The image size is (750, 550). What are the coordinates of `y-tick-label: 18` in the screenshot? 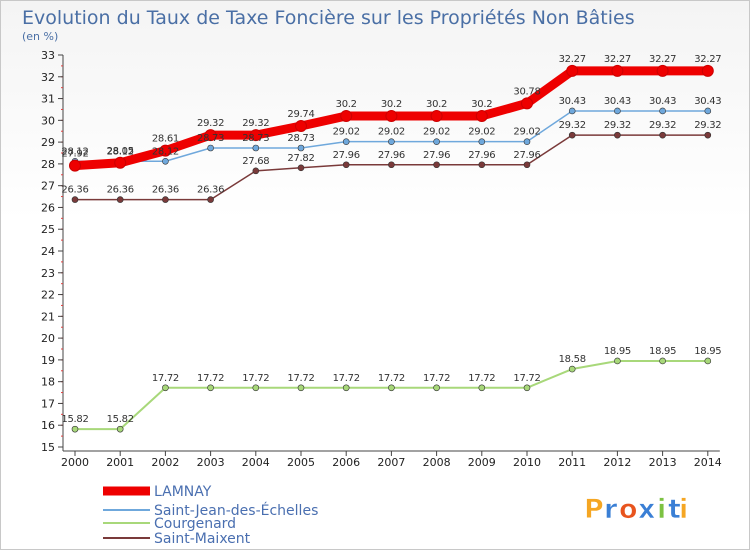 It's located at (48, 382).